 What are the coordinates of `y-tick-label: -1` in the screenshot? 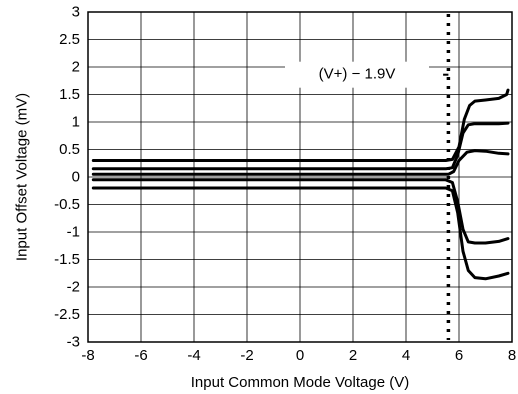 It's located at (73, 232).